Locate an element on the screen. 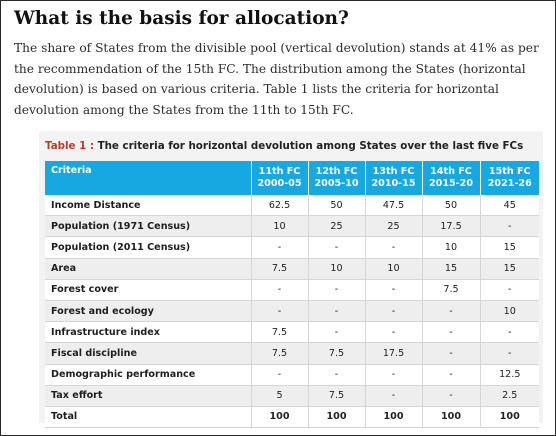 The width and height of the screenshot is (556, 436). criteria-cell: Income Distance is located at coordinates (148, 206).